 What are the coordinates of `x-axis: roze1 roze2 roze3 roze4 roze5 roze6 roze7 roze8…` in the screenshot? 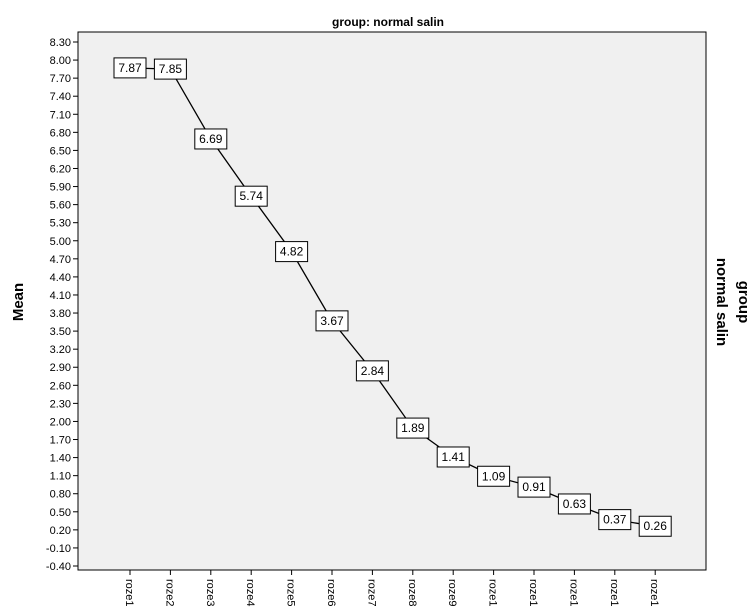 It's located at (391, 588).